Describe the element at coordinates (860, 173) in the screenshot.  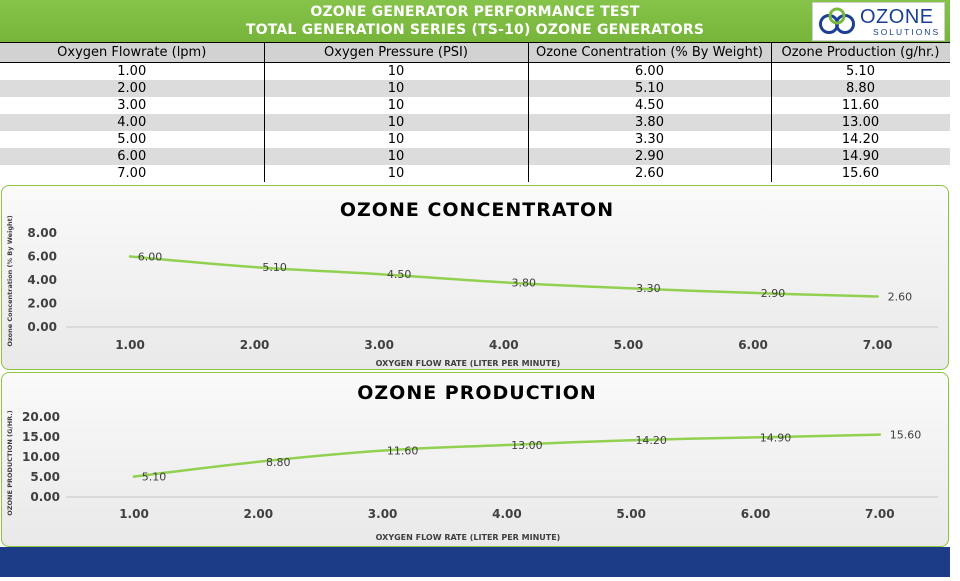
I see `table-cell: 15.60` at that location.